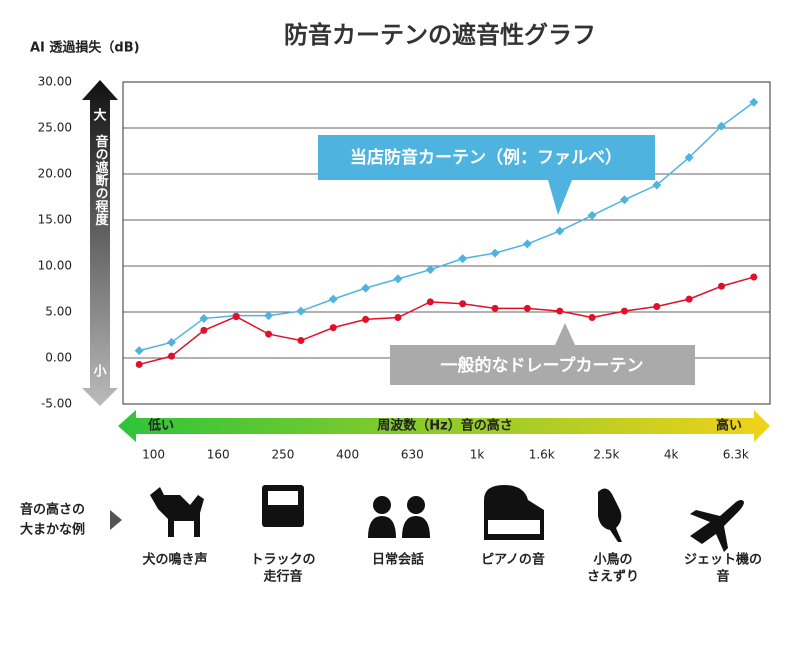 Image resolution: width=800 pixels, height=654 pixels. I want to click on plane-icon, so click(717, 526).